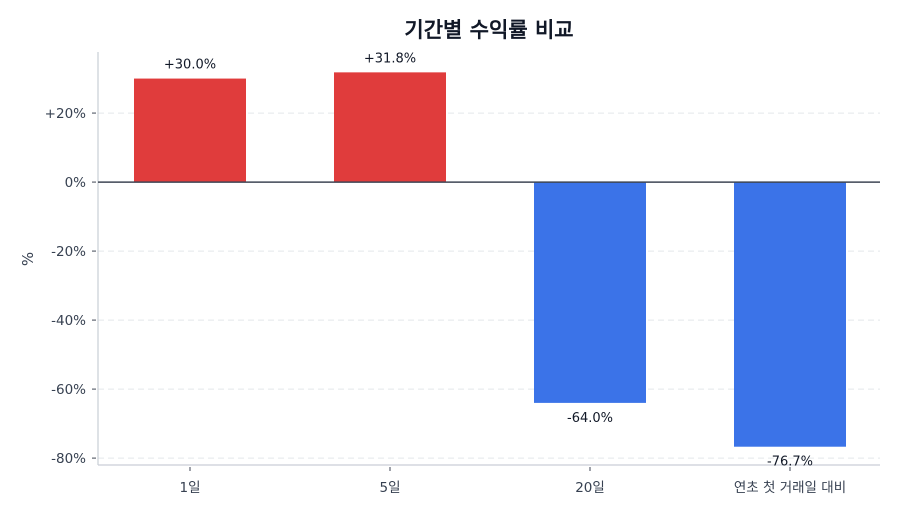 The image size is (900, 514). Describe the element at coordinates (68, 390) in the screenshot. I see `y-tick-label: -60%` at that location.